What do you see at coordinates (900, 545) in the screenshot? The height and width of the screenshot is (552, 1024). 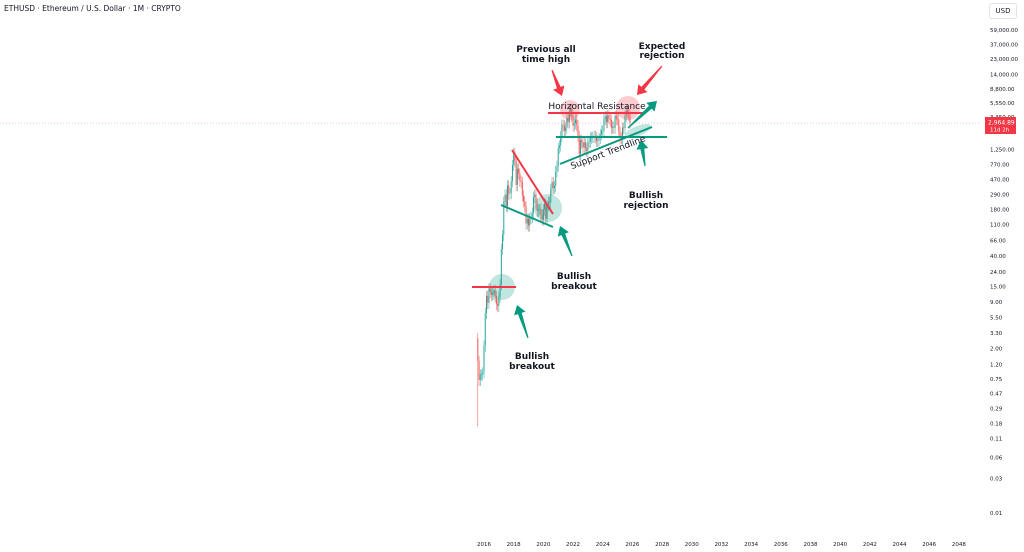 I see `x-tick-label: 2044` at bounding box center [900, 545].